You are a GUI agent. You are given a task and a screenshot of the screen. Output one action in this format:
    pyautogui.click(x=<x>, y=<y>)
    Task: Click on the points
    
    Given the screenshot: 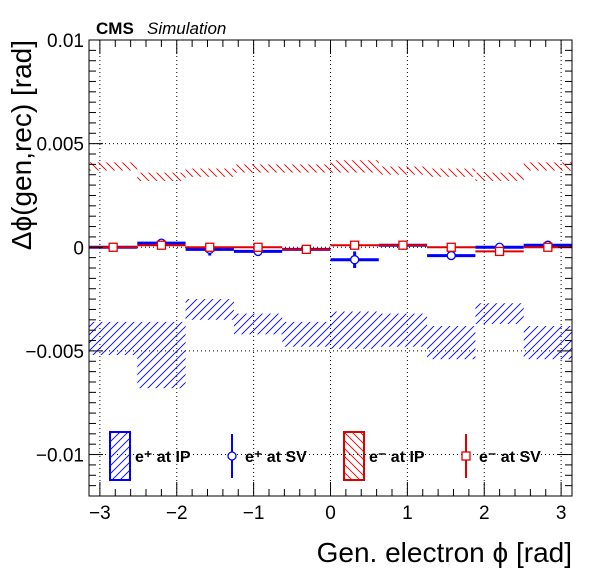 What is the action you would take?
    pyautogui.click(x=330, y=253)
    